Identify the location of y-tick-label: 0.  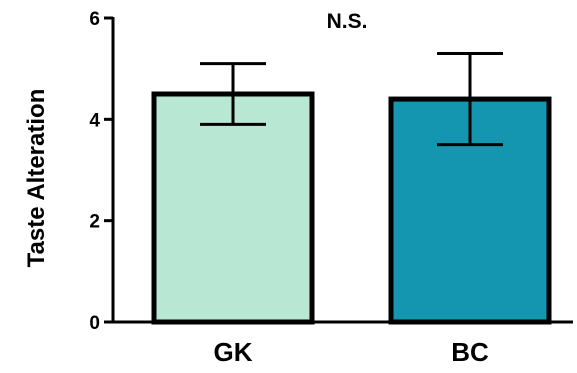
(94, 323).